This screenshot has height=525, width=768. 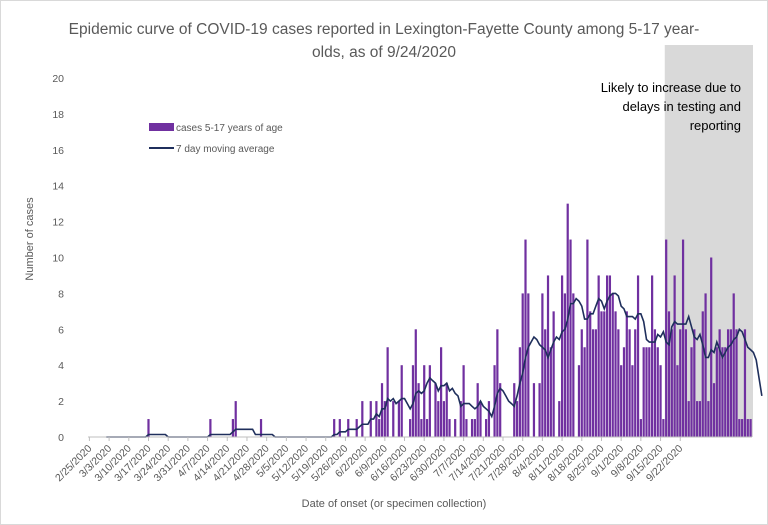 What do you see at coordinates (58, 151) in the screenshot?
I see `y-tick-label: 16` at bounding box center [58, 151].